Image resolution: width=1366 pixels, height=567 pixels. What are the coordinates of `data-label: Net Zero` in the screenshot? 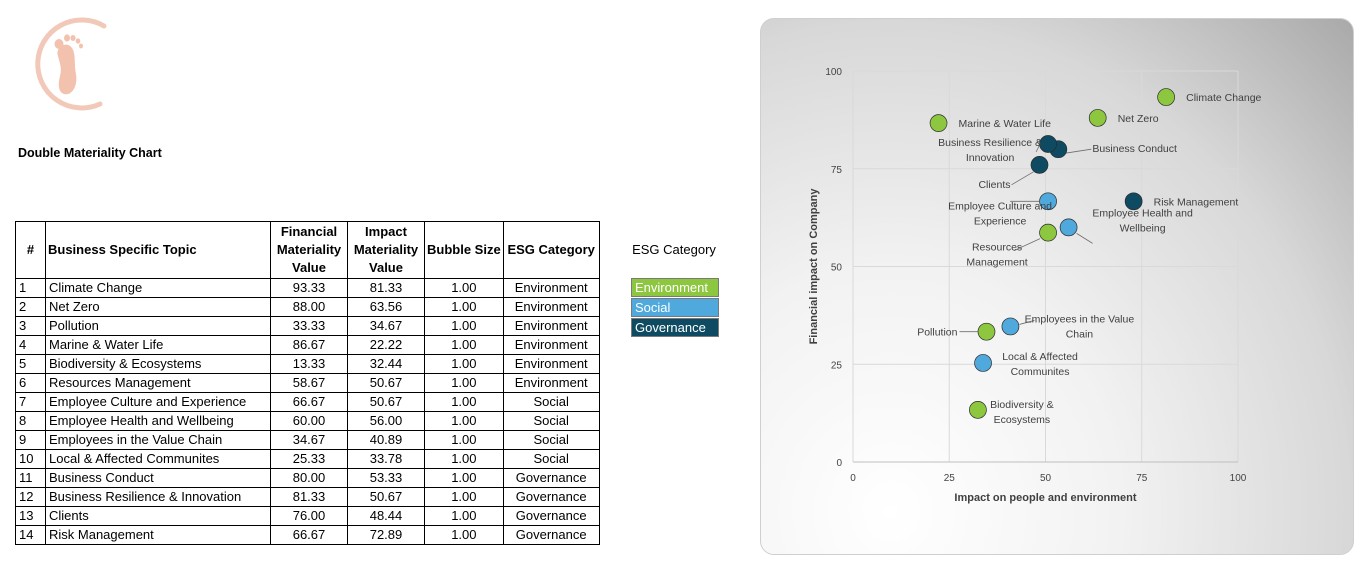 It's located at (1138, 119).